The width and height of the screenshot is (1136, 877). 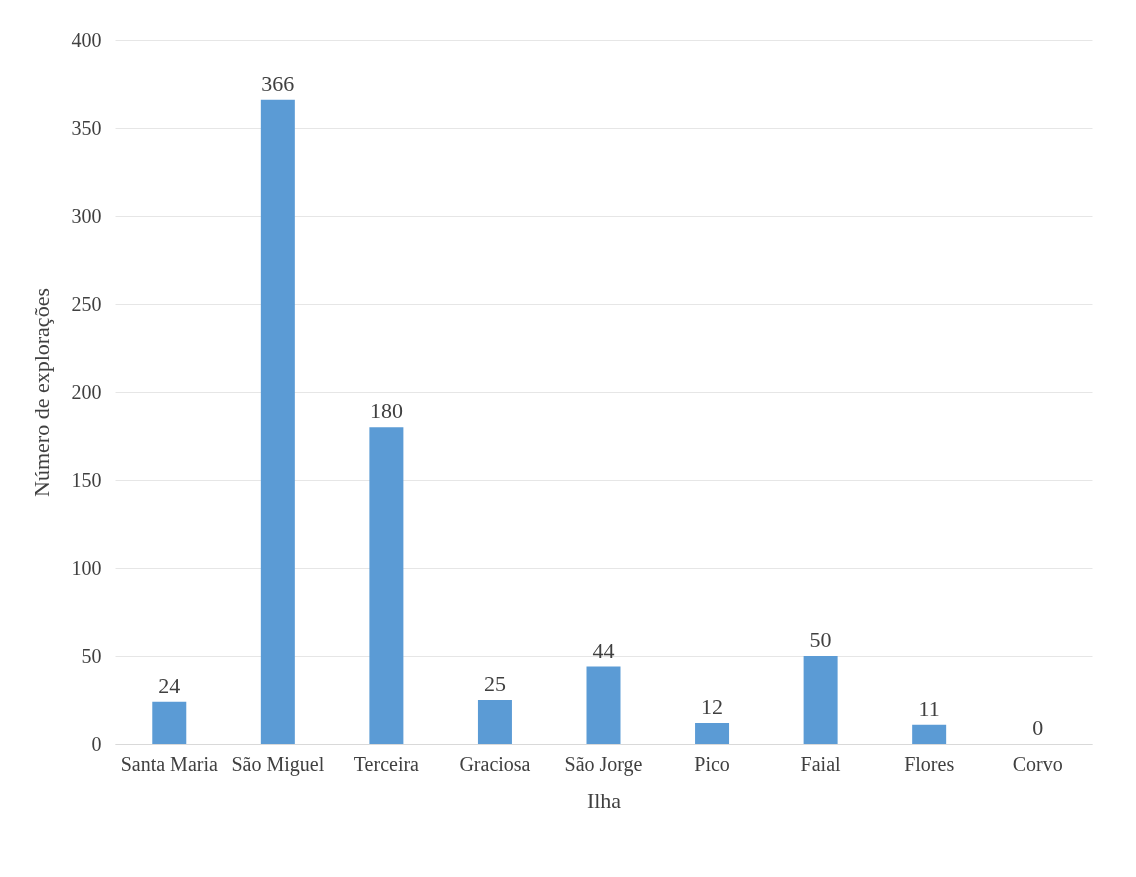 I want to click on x-tick-label: São Miguel, so click(x=278, y=764).